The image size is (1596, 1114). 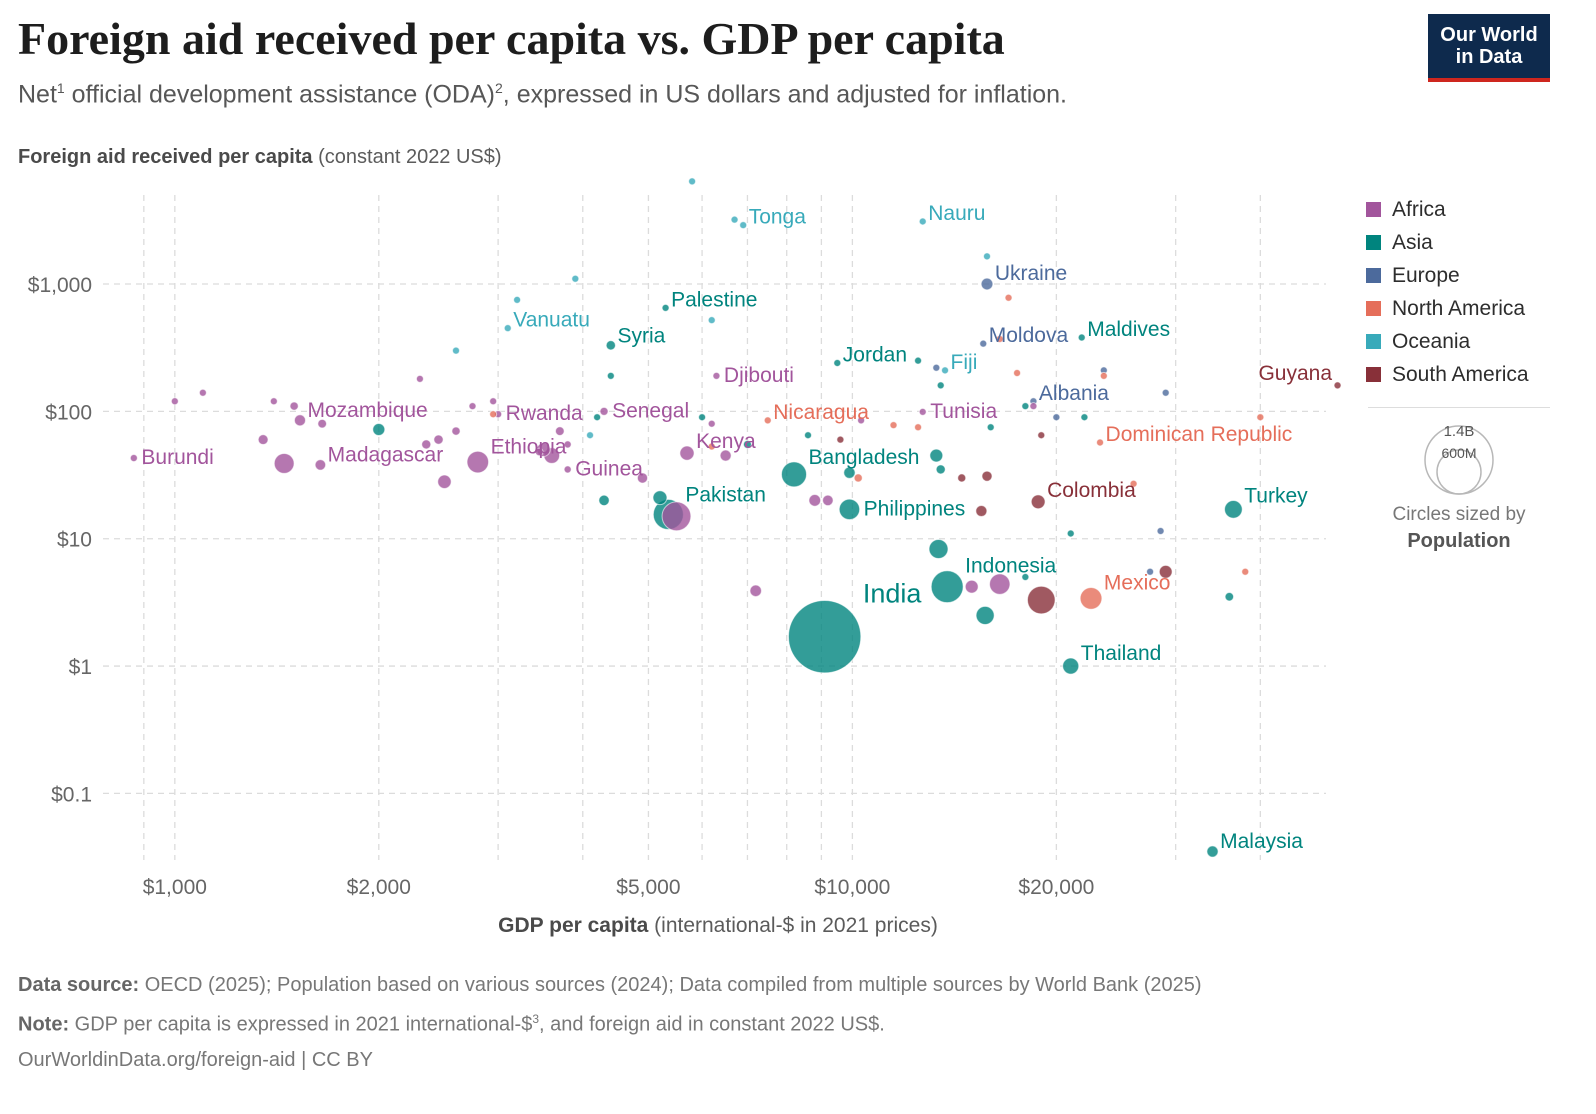 I want to click on size-legend: 1.4B 600M Circles sized by Population, so click(x=1459, y=485).